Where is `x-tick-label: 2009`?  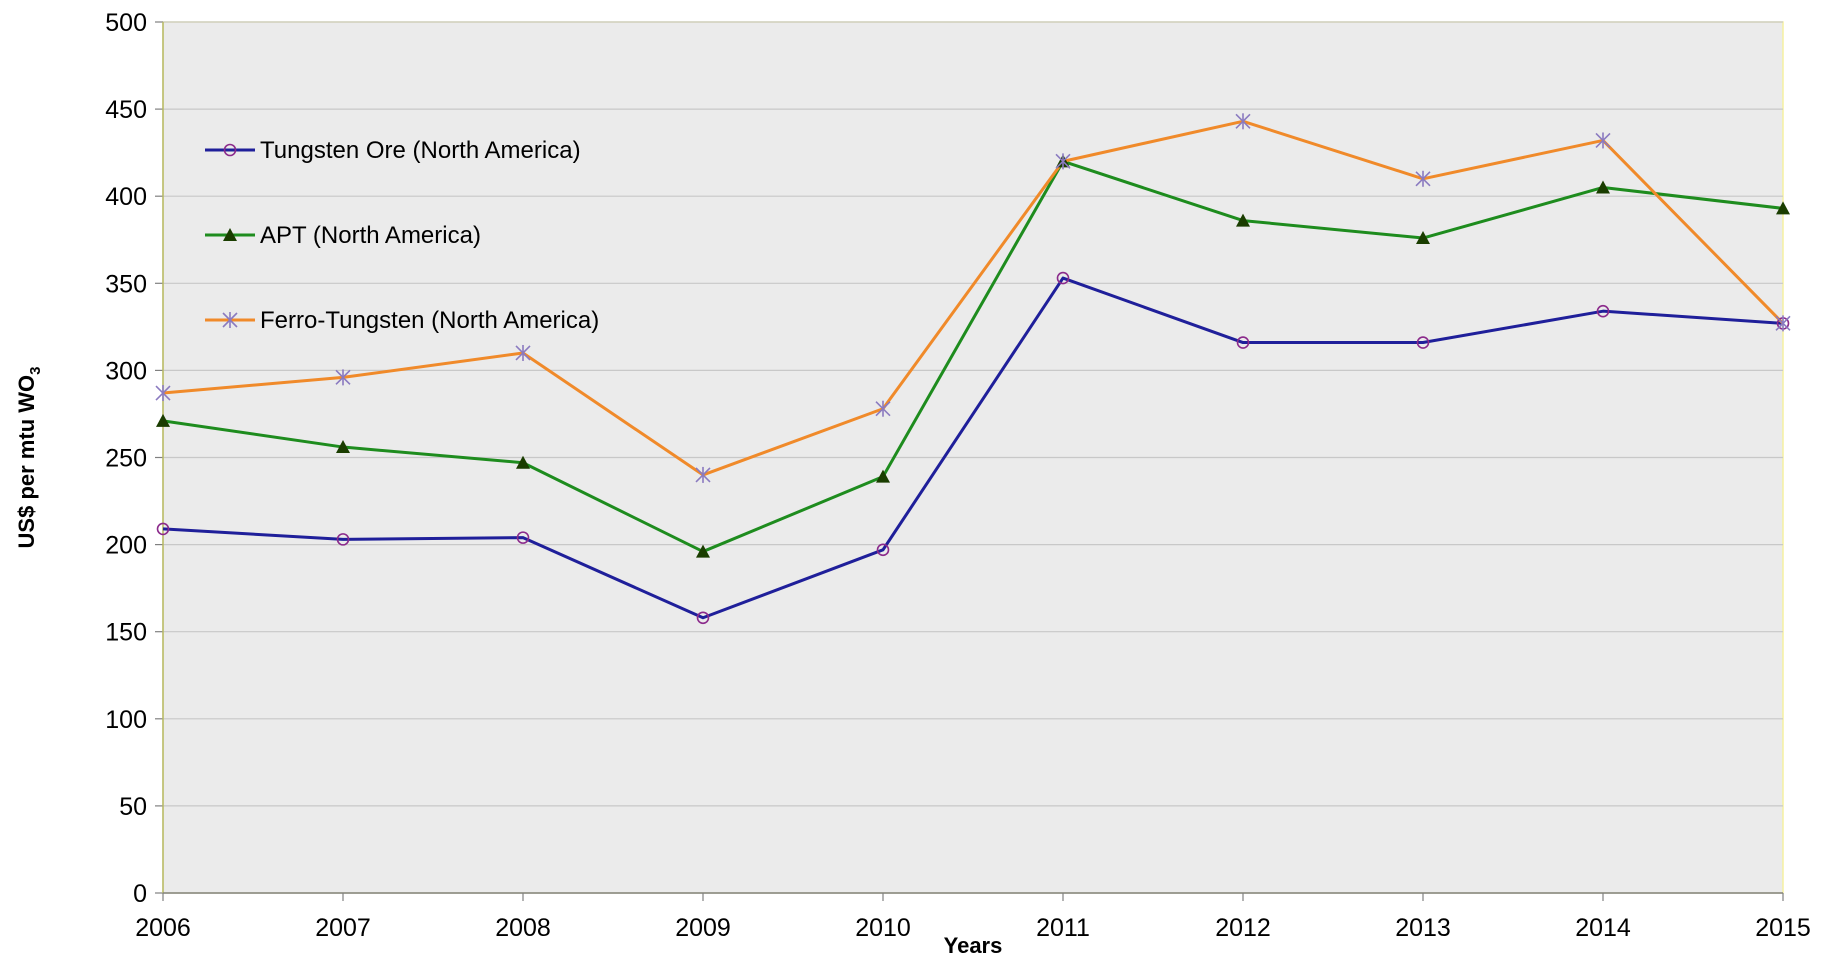
x-tick-label: 2009 is located at coordinates (703, 928).